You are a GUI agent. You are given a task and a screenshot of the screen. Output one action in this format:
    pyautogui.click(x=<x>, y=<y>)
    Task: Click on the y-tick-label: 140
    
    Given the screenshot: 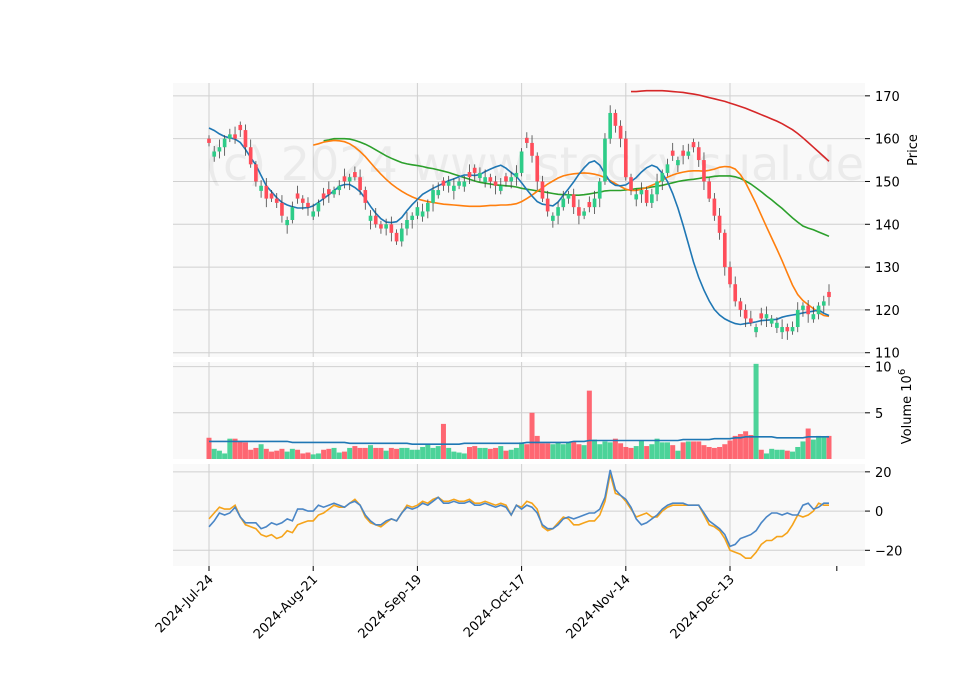 What is the action you would take?
    pyautogui.click(x=887, y=225)
    